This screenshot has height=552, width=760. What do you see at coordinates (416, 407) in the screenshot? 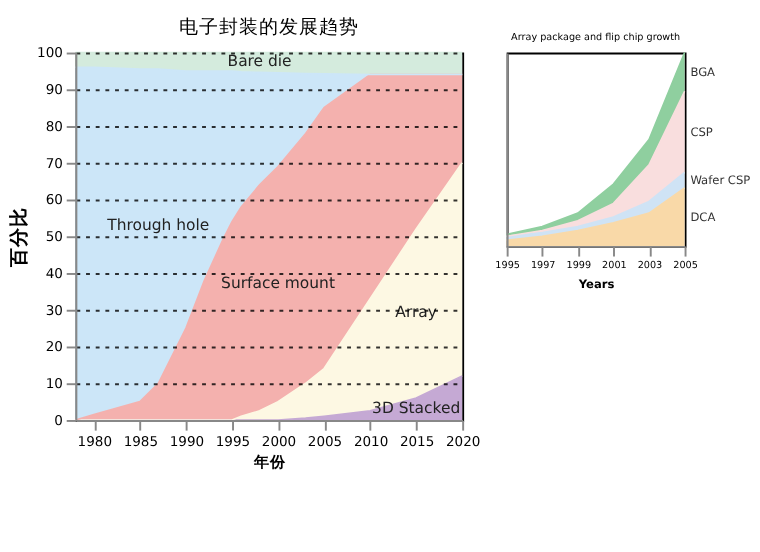
I see `series-label: 3D Stacked` at bounding box center [416, 407].